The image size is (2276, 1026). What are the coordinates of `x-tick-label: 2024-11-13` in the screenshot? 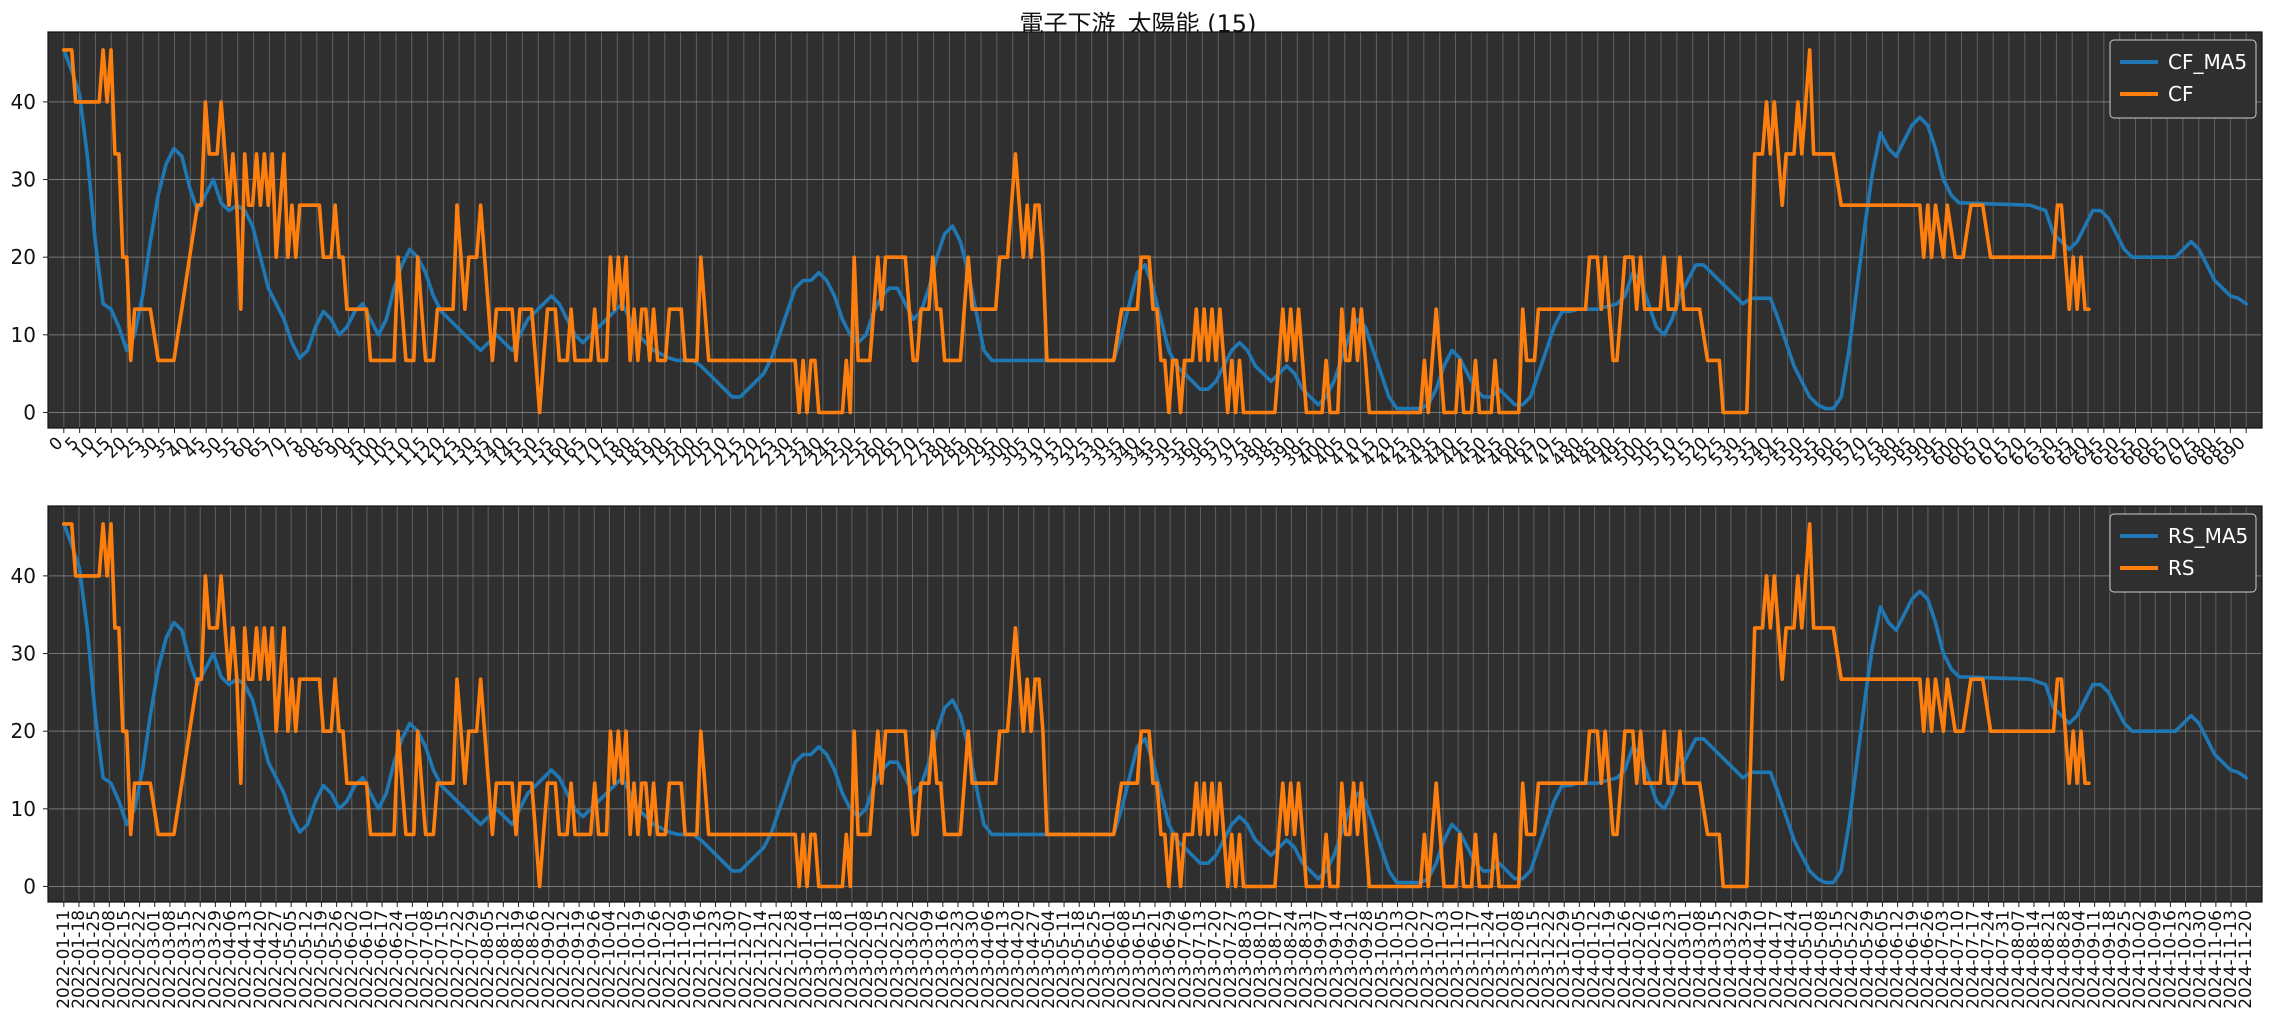 It's located at (2231, 959).